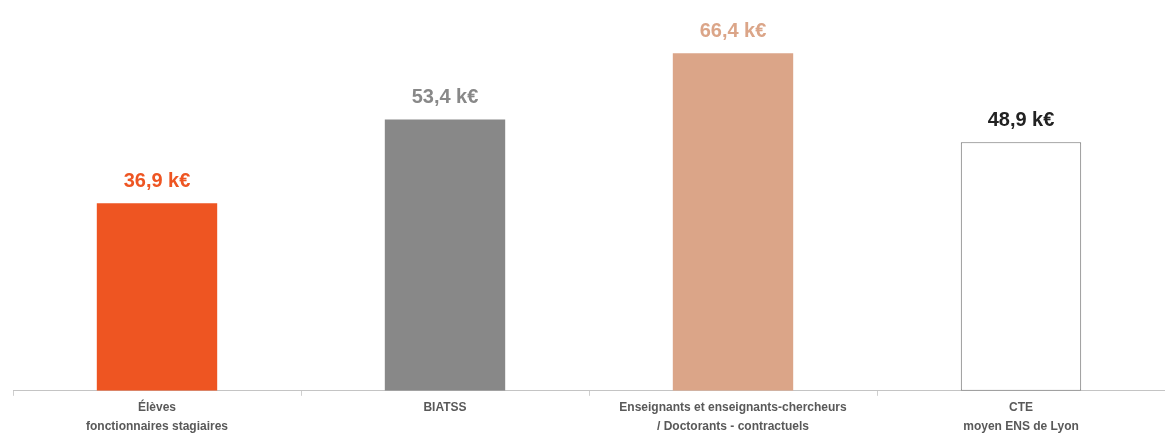  What do you see at coordinates (1021, 119) in the screenshot?
I see `data-label: 48,9 k€` at bounding box center [1021, 119].